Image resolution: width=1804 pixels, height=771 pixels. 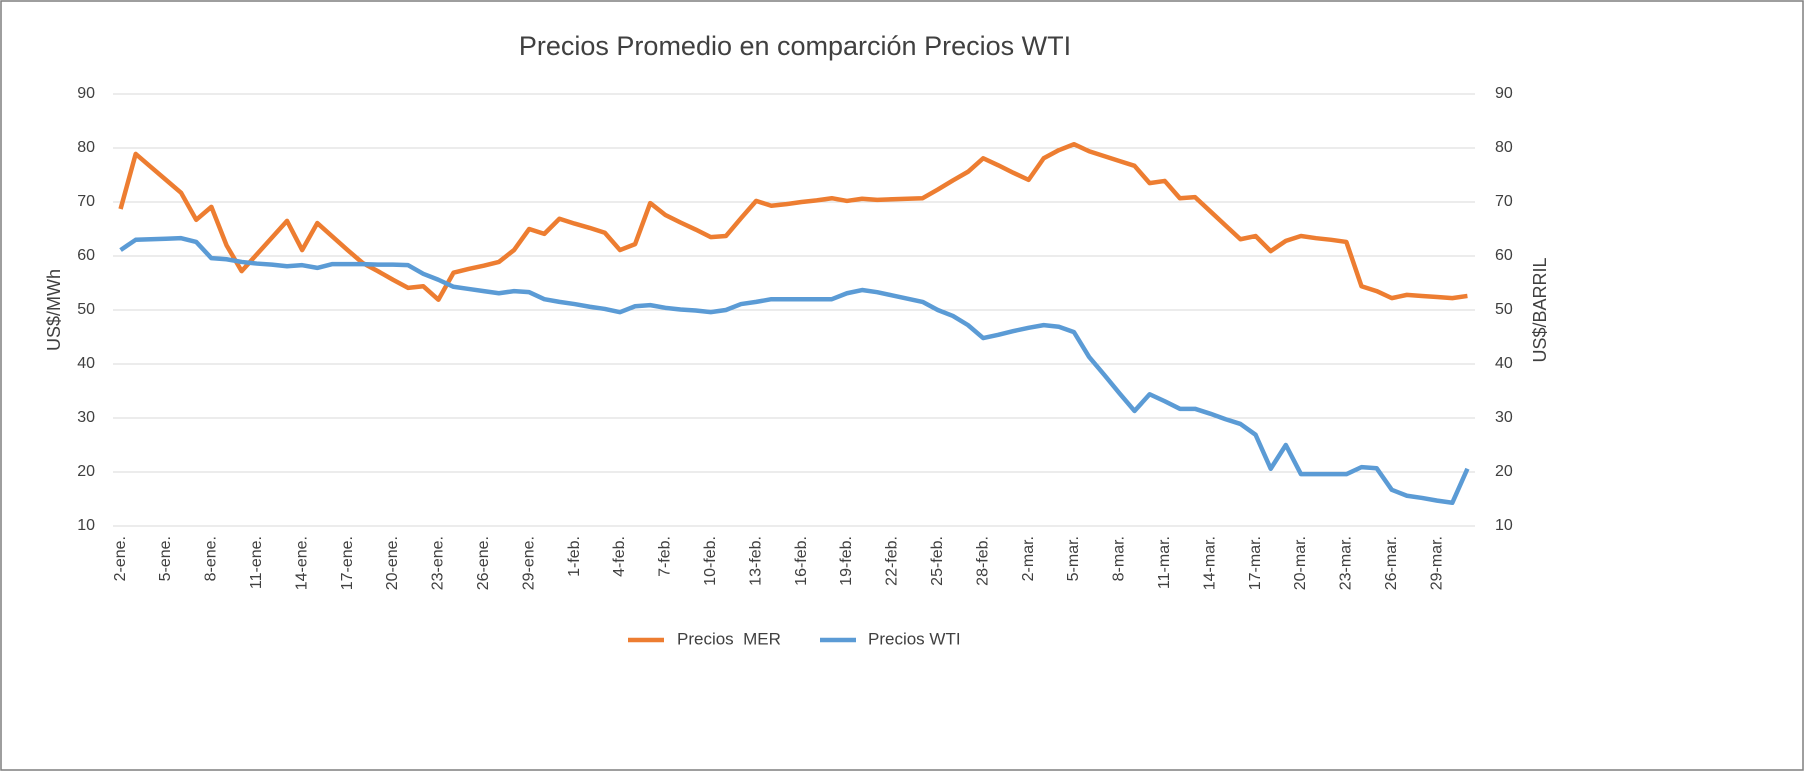 What do you see at coordinates (256, 562) in the screenshot?
I see `x-tick-label: 11-ene.` at bounding box center [256, 562].